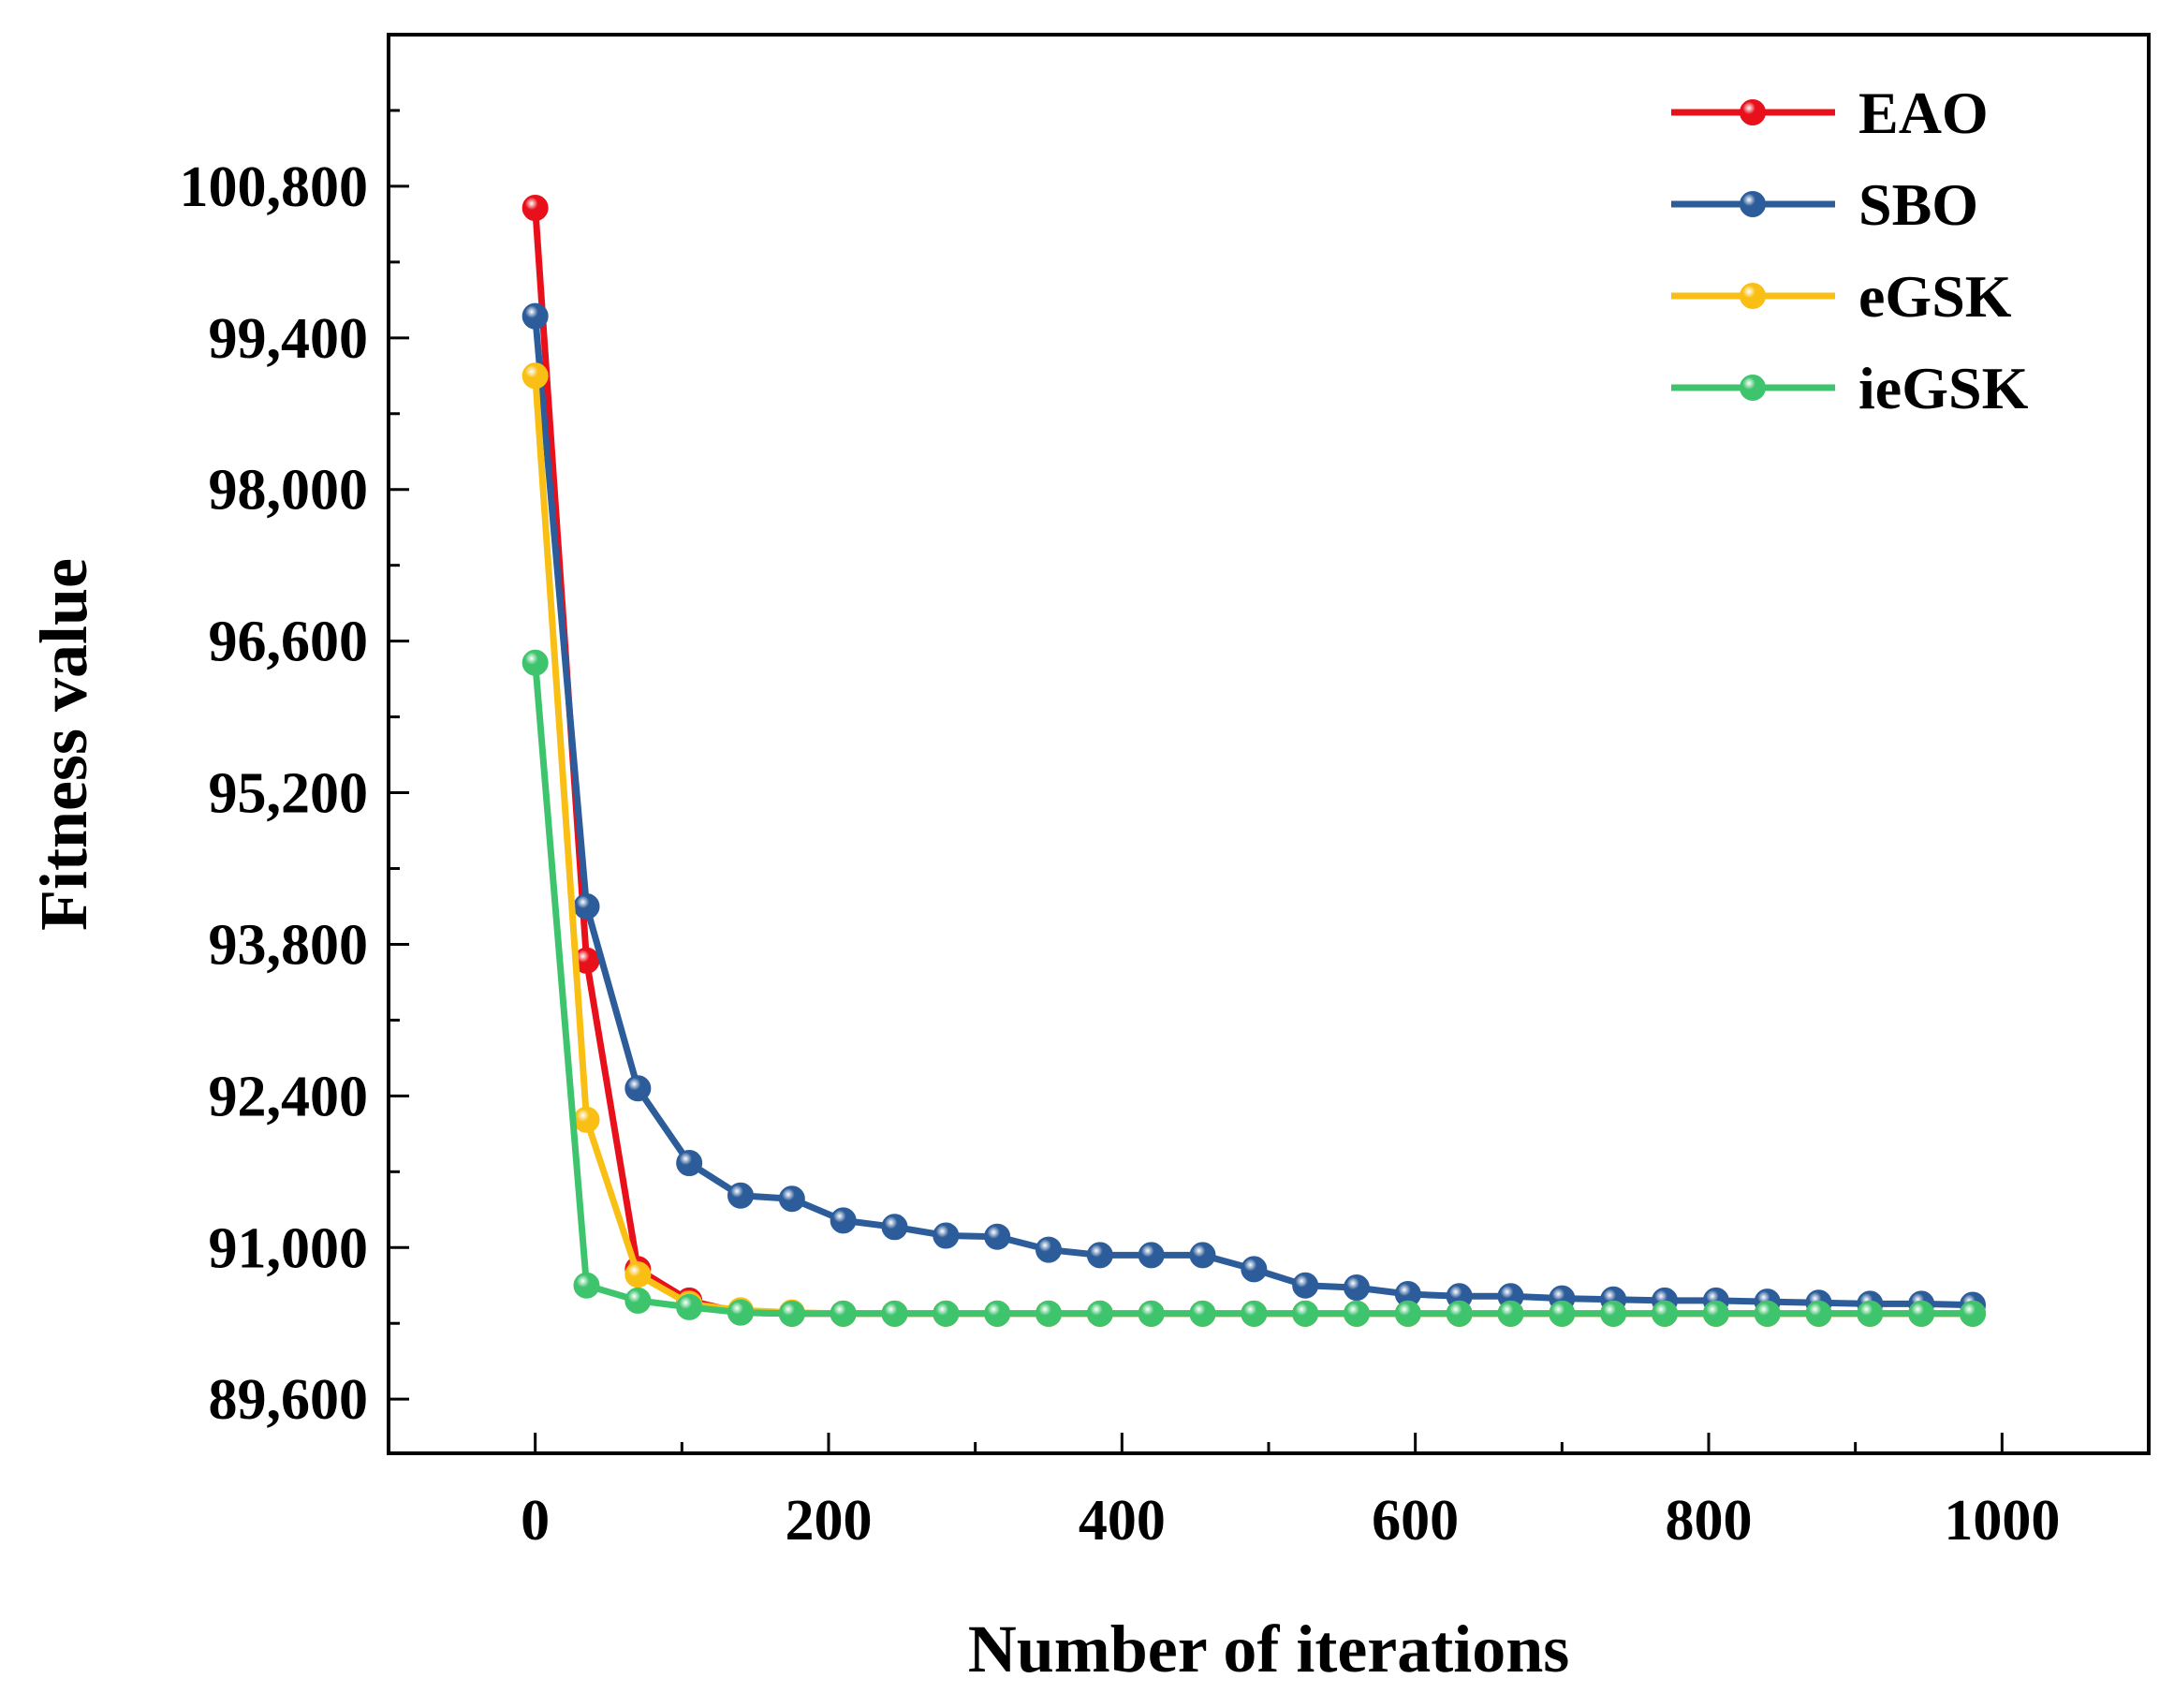 The width and height of the screenshot is (2174, 1708). Describe the element at coordinates (289, 1248) in the screenshot. I see `y-tick-label: 91,000` at that location.